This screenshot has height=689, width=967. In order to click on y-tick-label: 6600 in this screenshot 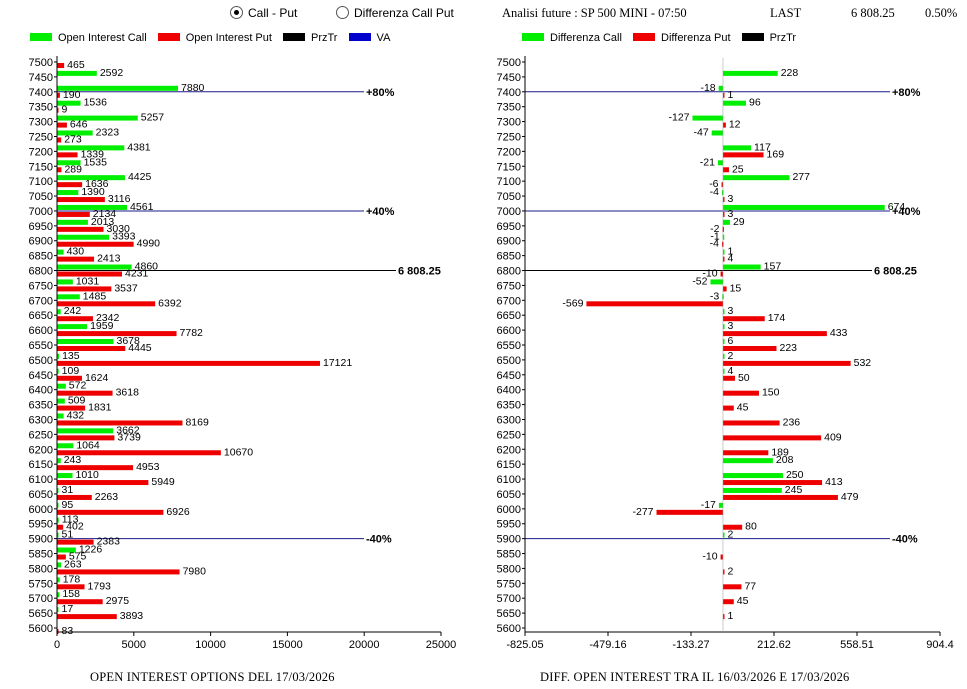, I will do `click(509, 331)`.